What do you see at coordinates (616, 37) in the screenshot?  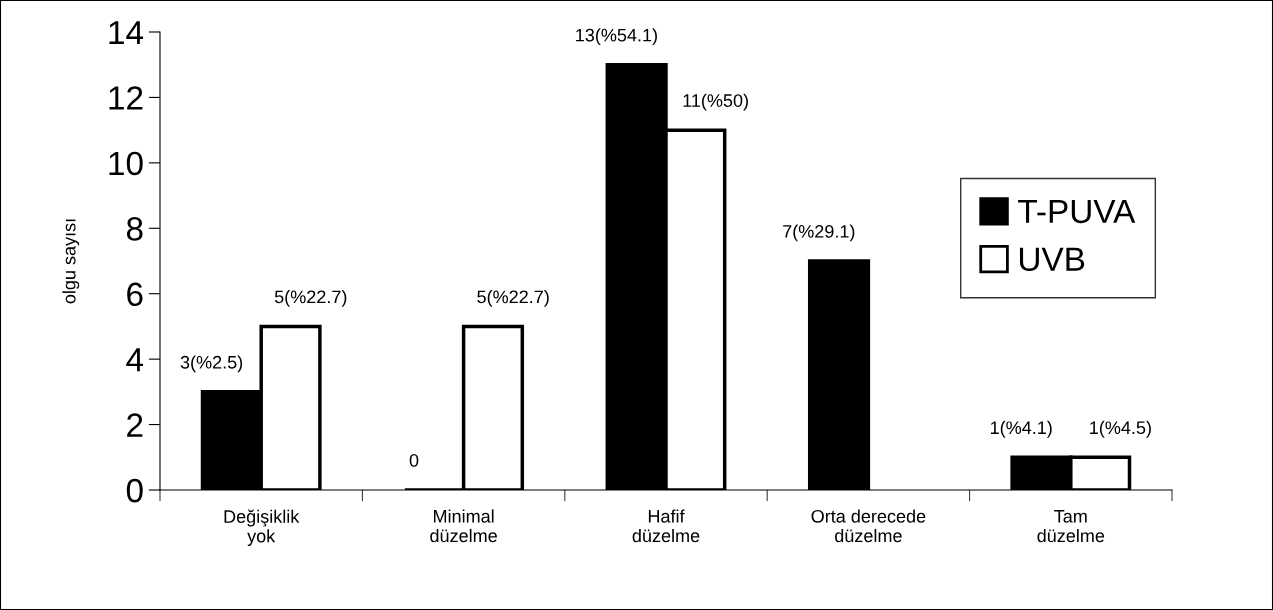 I see `data-label: 13(%54.1)` at bounding box center [616, 37].